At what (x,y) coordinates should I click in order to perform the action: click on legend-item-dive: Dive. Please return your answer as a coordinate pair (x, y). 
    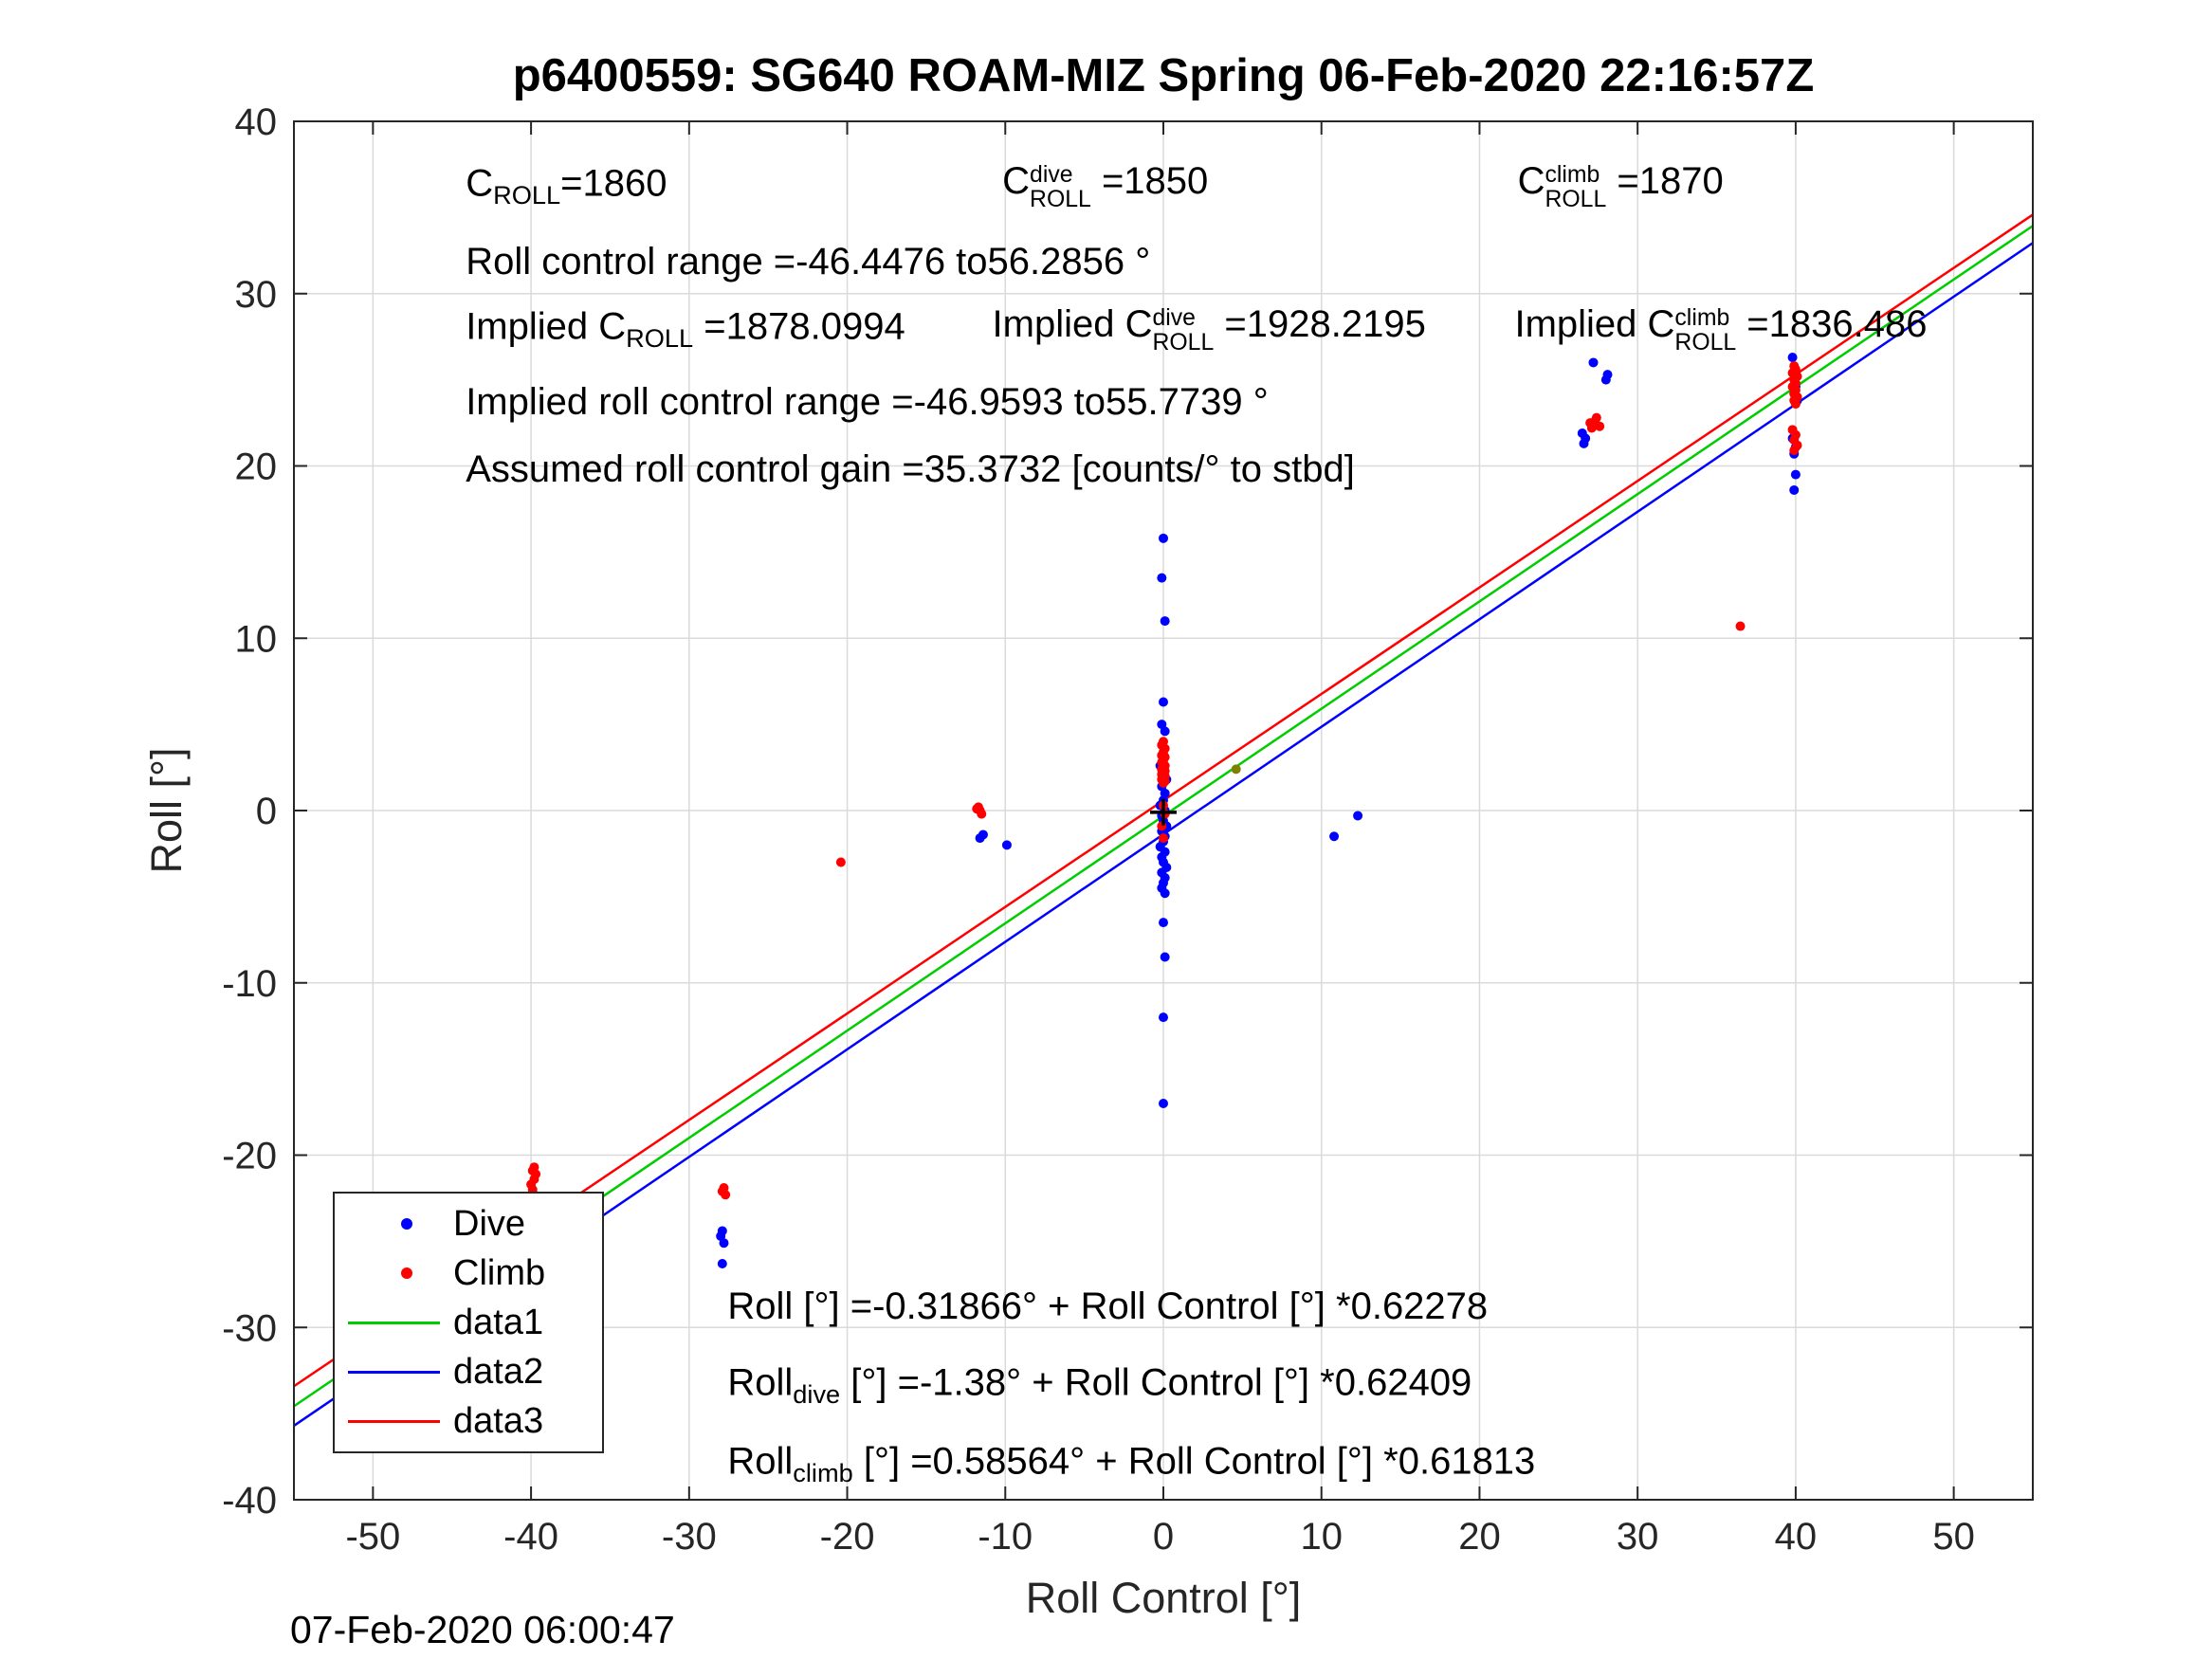
    Looking at the image, I should click on (468, 1224).